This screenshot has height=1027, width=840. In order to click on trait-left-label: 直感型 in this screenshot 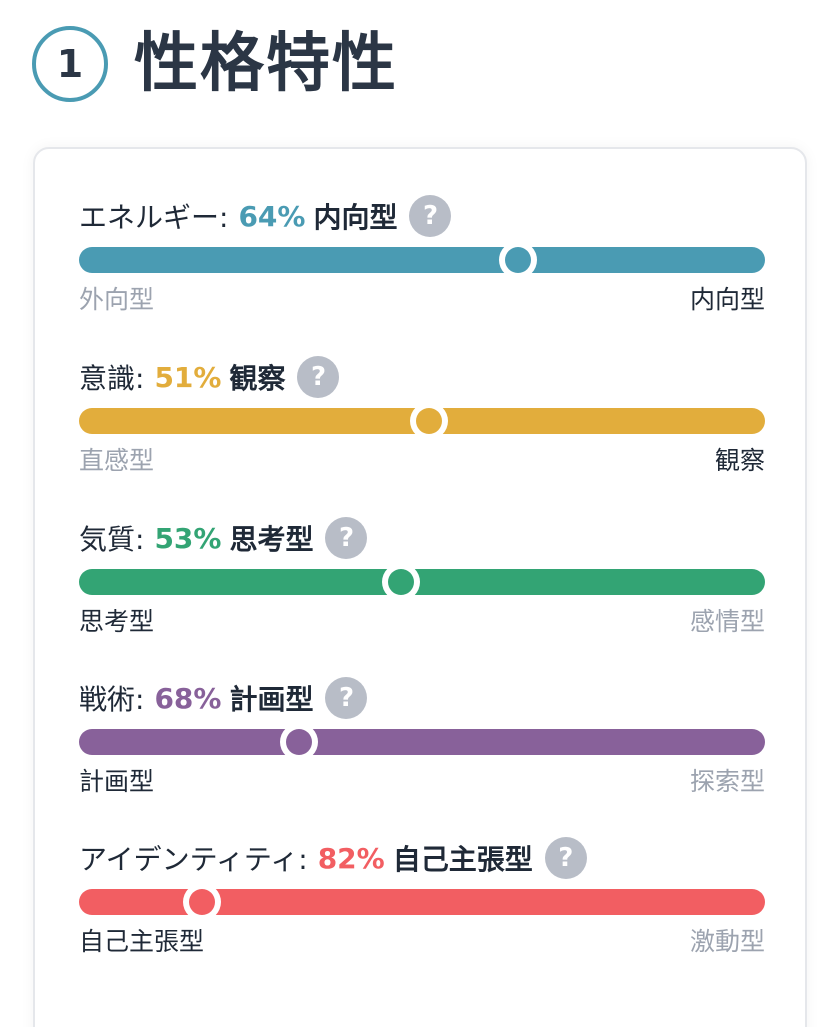, I will do `click(117, 460)`.